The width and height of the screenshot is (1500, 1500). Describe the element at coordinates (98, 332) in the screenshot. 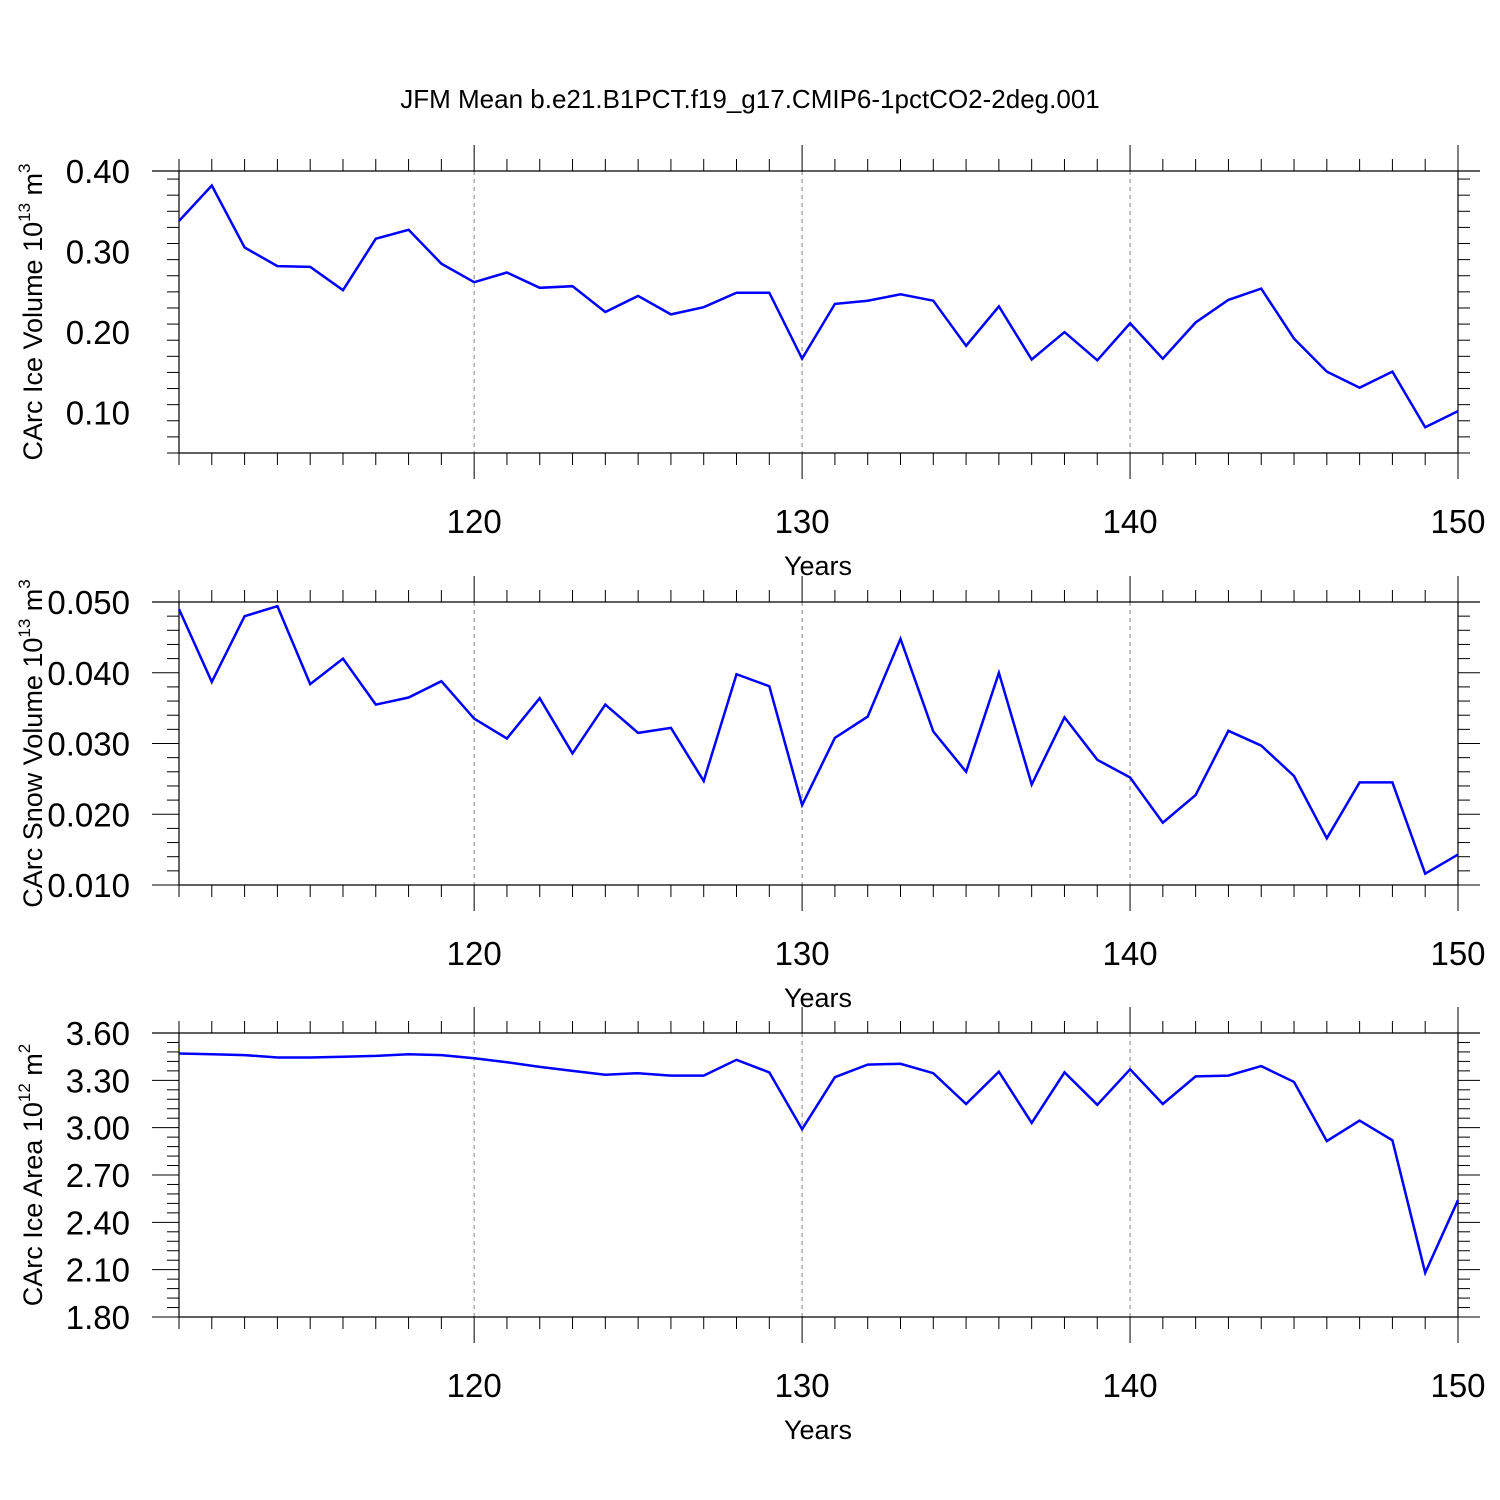

I see `y-tick-label: 0.20` at that location.